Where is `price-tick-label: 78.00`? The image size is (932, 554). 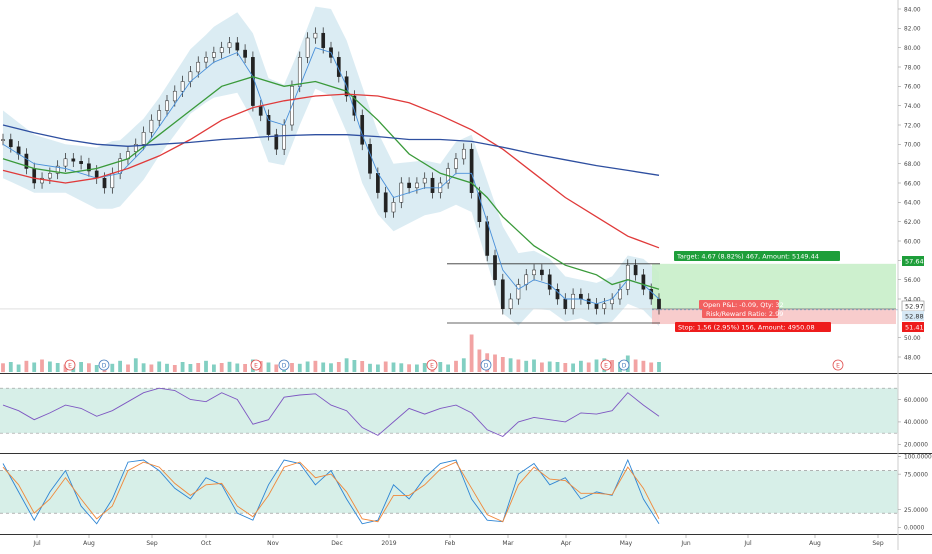 price-tick-label: 78.00 is located at coordinates (912, 68).